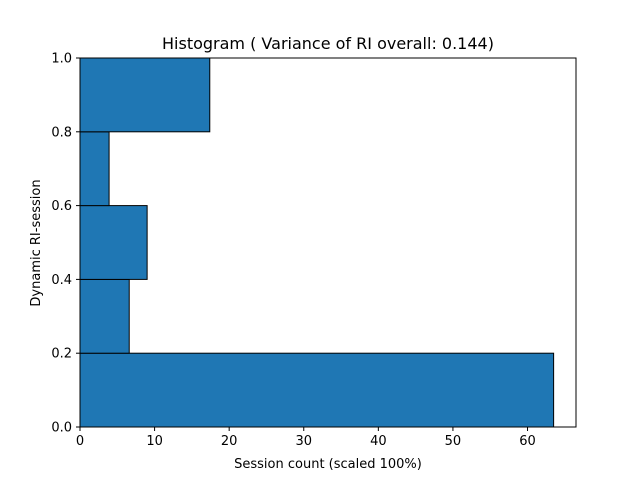  What do you see at coordinates (61, 280) in the screenshot?
I see `y-tick-label: 0.4` at bounding box center [61, 280].